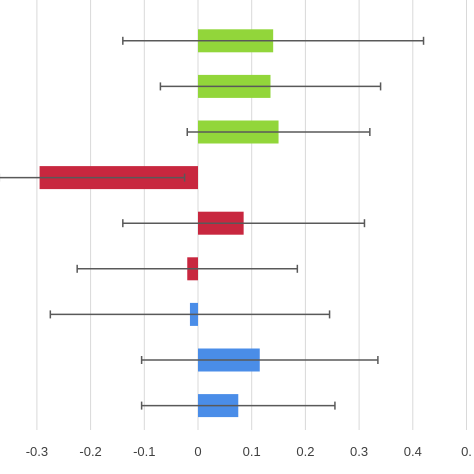  Describe the element at coordinates (413, 451) in the screenshot. I see `x-tick-label: 0.4` at that location.